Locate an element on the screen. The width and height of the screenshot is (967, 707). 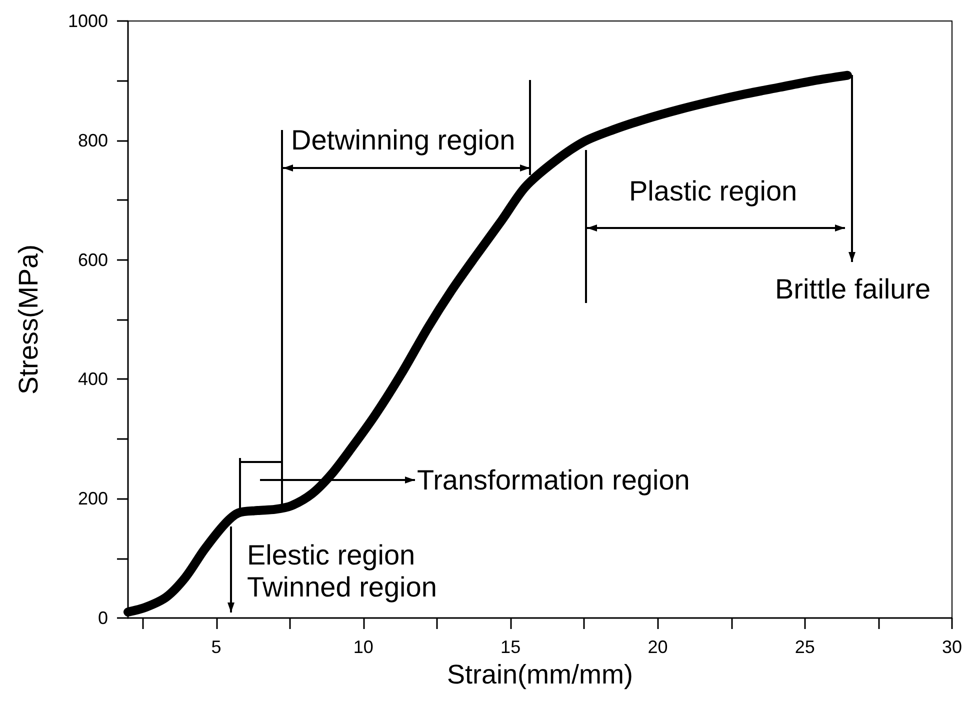
annotation: Detwinning region is located at coordinates (403, 140).